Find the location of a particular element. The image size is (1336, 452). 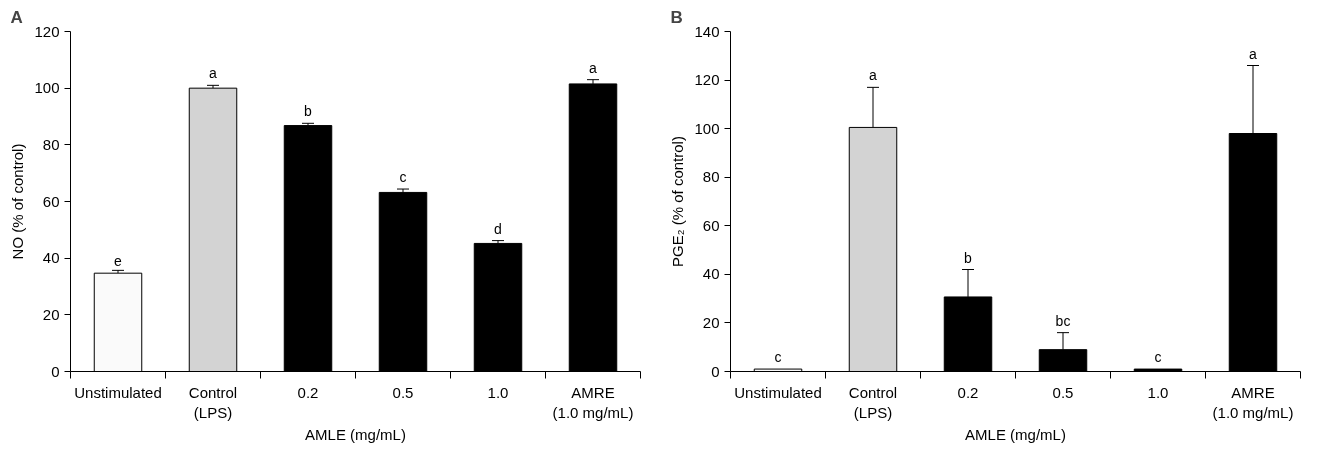

y-tick-label: 140 is located at coordinates (707, 31).